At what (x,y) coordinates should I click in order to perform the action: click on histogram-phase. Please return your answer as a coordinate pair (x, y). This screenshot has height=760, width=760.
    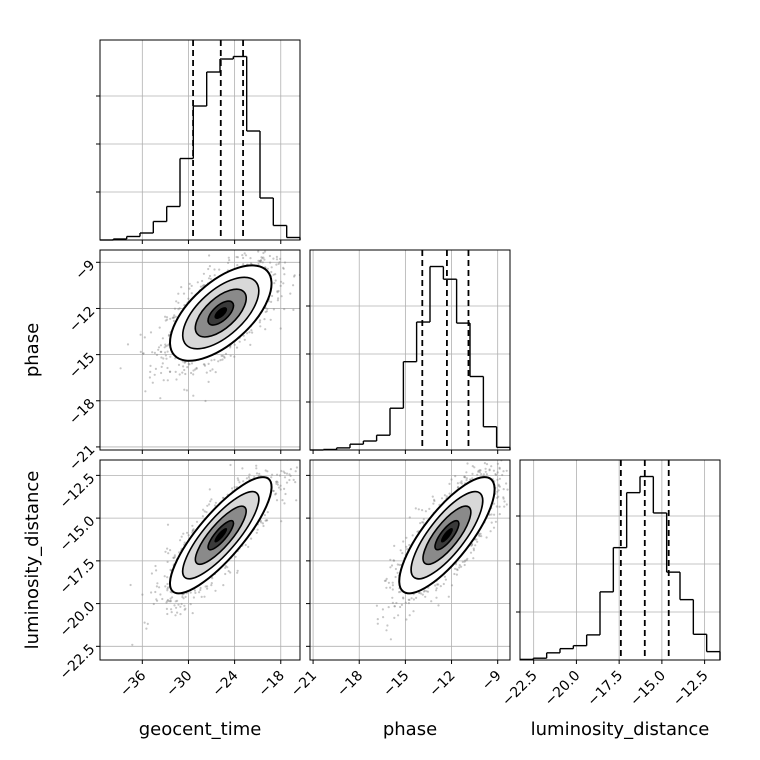
    Looking at the image, I should click on (408, 351).